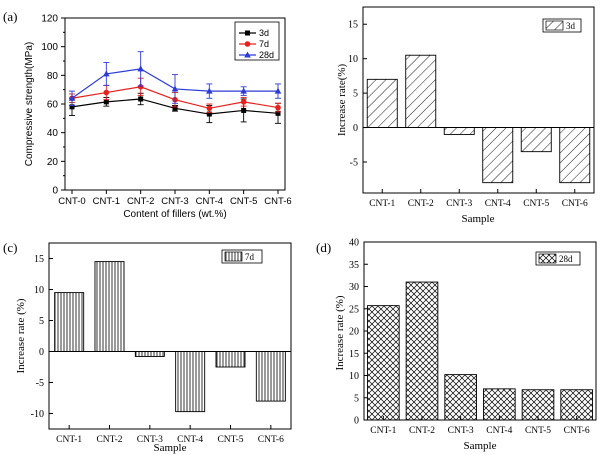  Describe the element at coordinates (577, 431) in the screenshot. I see `panel-d-xtick-label: CNT-6` at that location.